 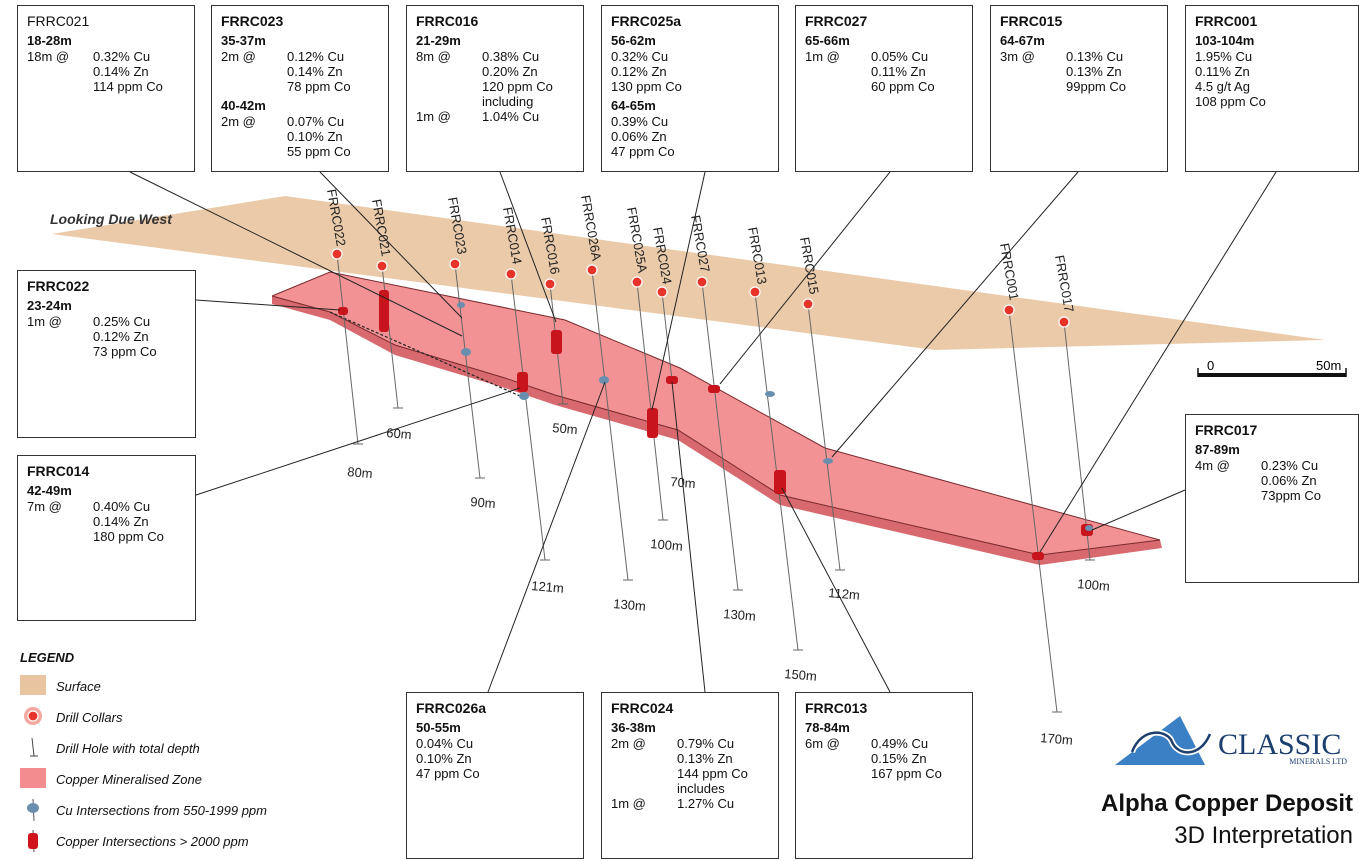 What do you see at coordinates (1057, 739) in the screenshot?
I see `depth-label: 170m` at bounding box center [1057, 739].